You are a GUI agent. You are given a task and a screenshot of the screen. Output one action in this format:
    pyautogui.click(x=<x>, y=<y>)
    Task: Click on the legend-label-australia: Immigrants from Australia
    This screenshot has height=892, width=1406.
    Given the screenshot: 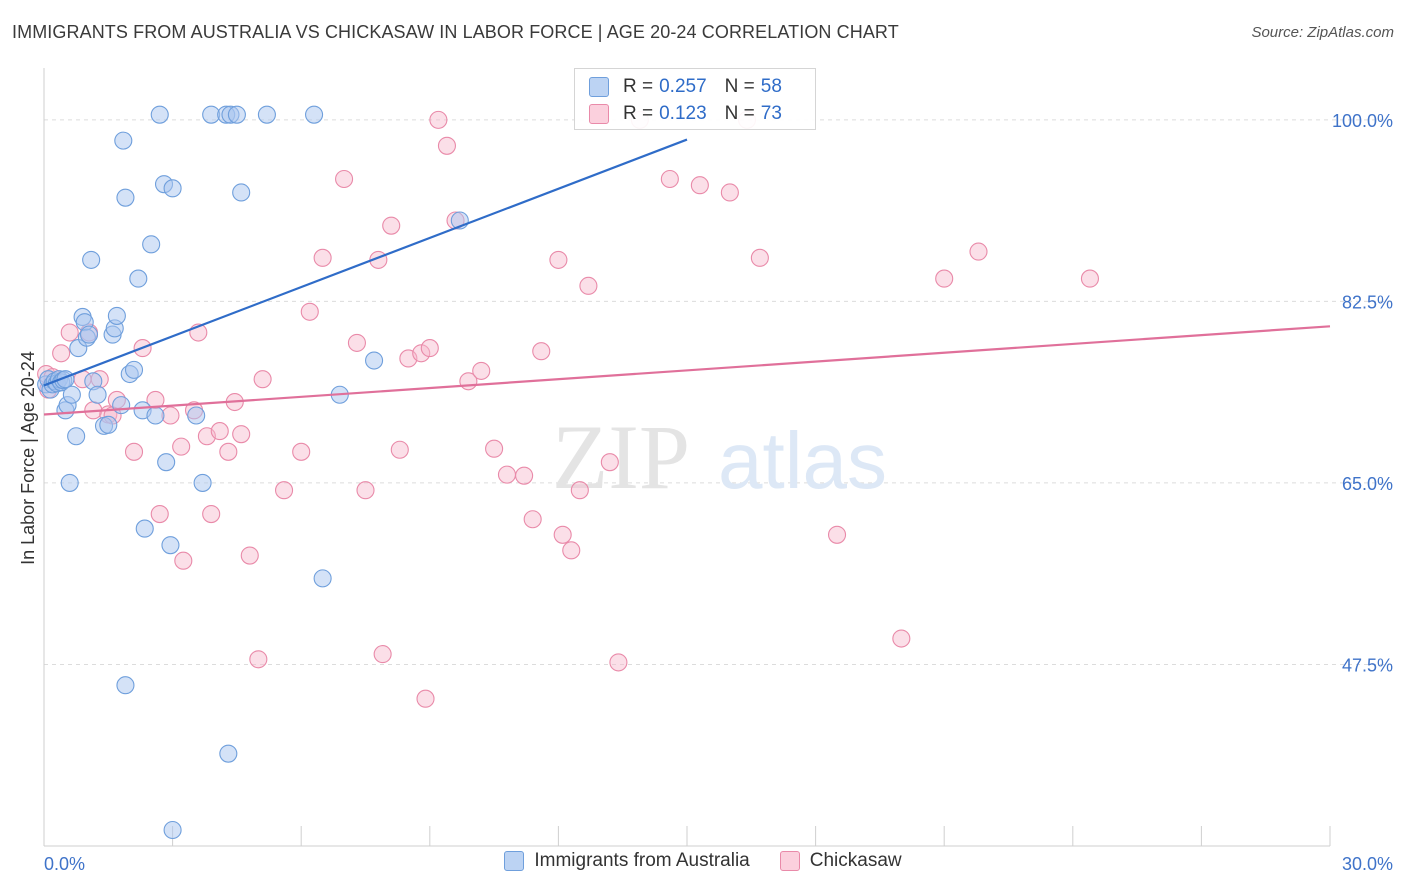 What is the action you would take?
    pyautogui.click(x=642, y=860)
    